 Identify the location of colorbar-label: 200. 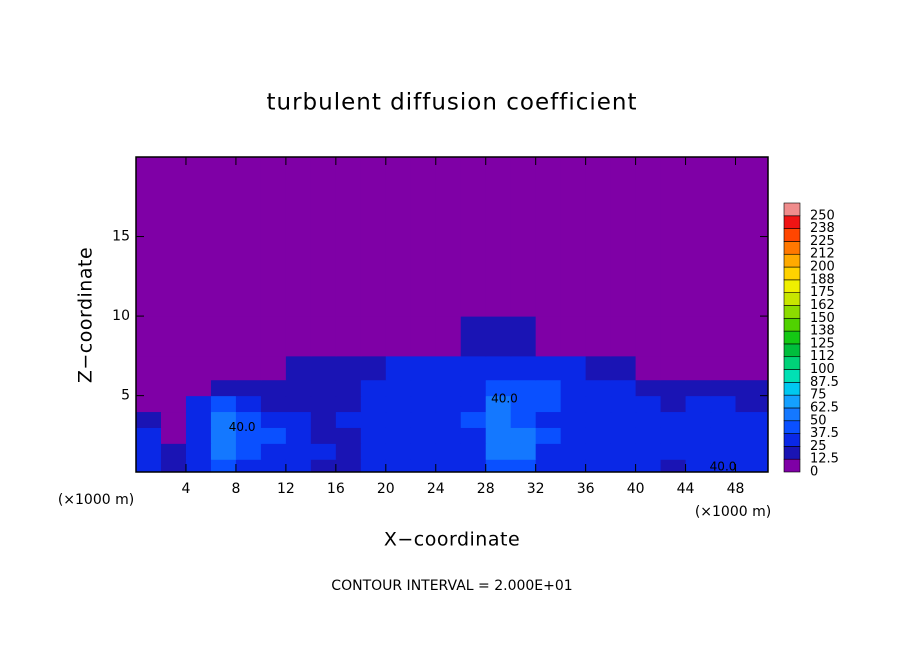
(822, 267).